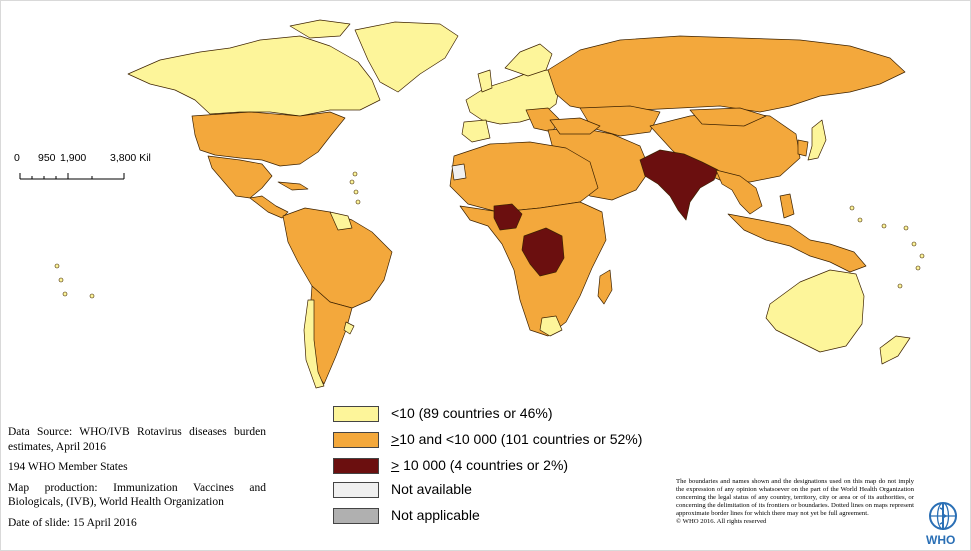  Describe the element at coordinates (739, 192) in the screenshot. I see `southeast-asia` at that location.